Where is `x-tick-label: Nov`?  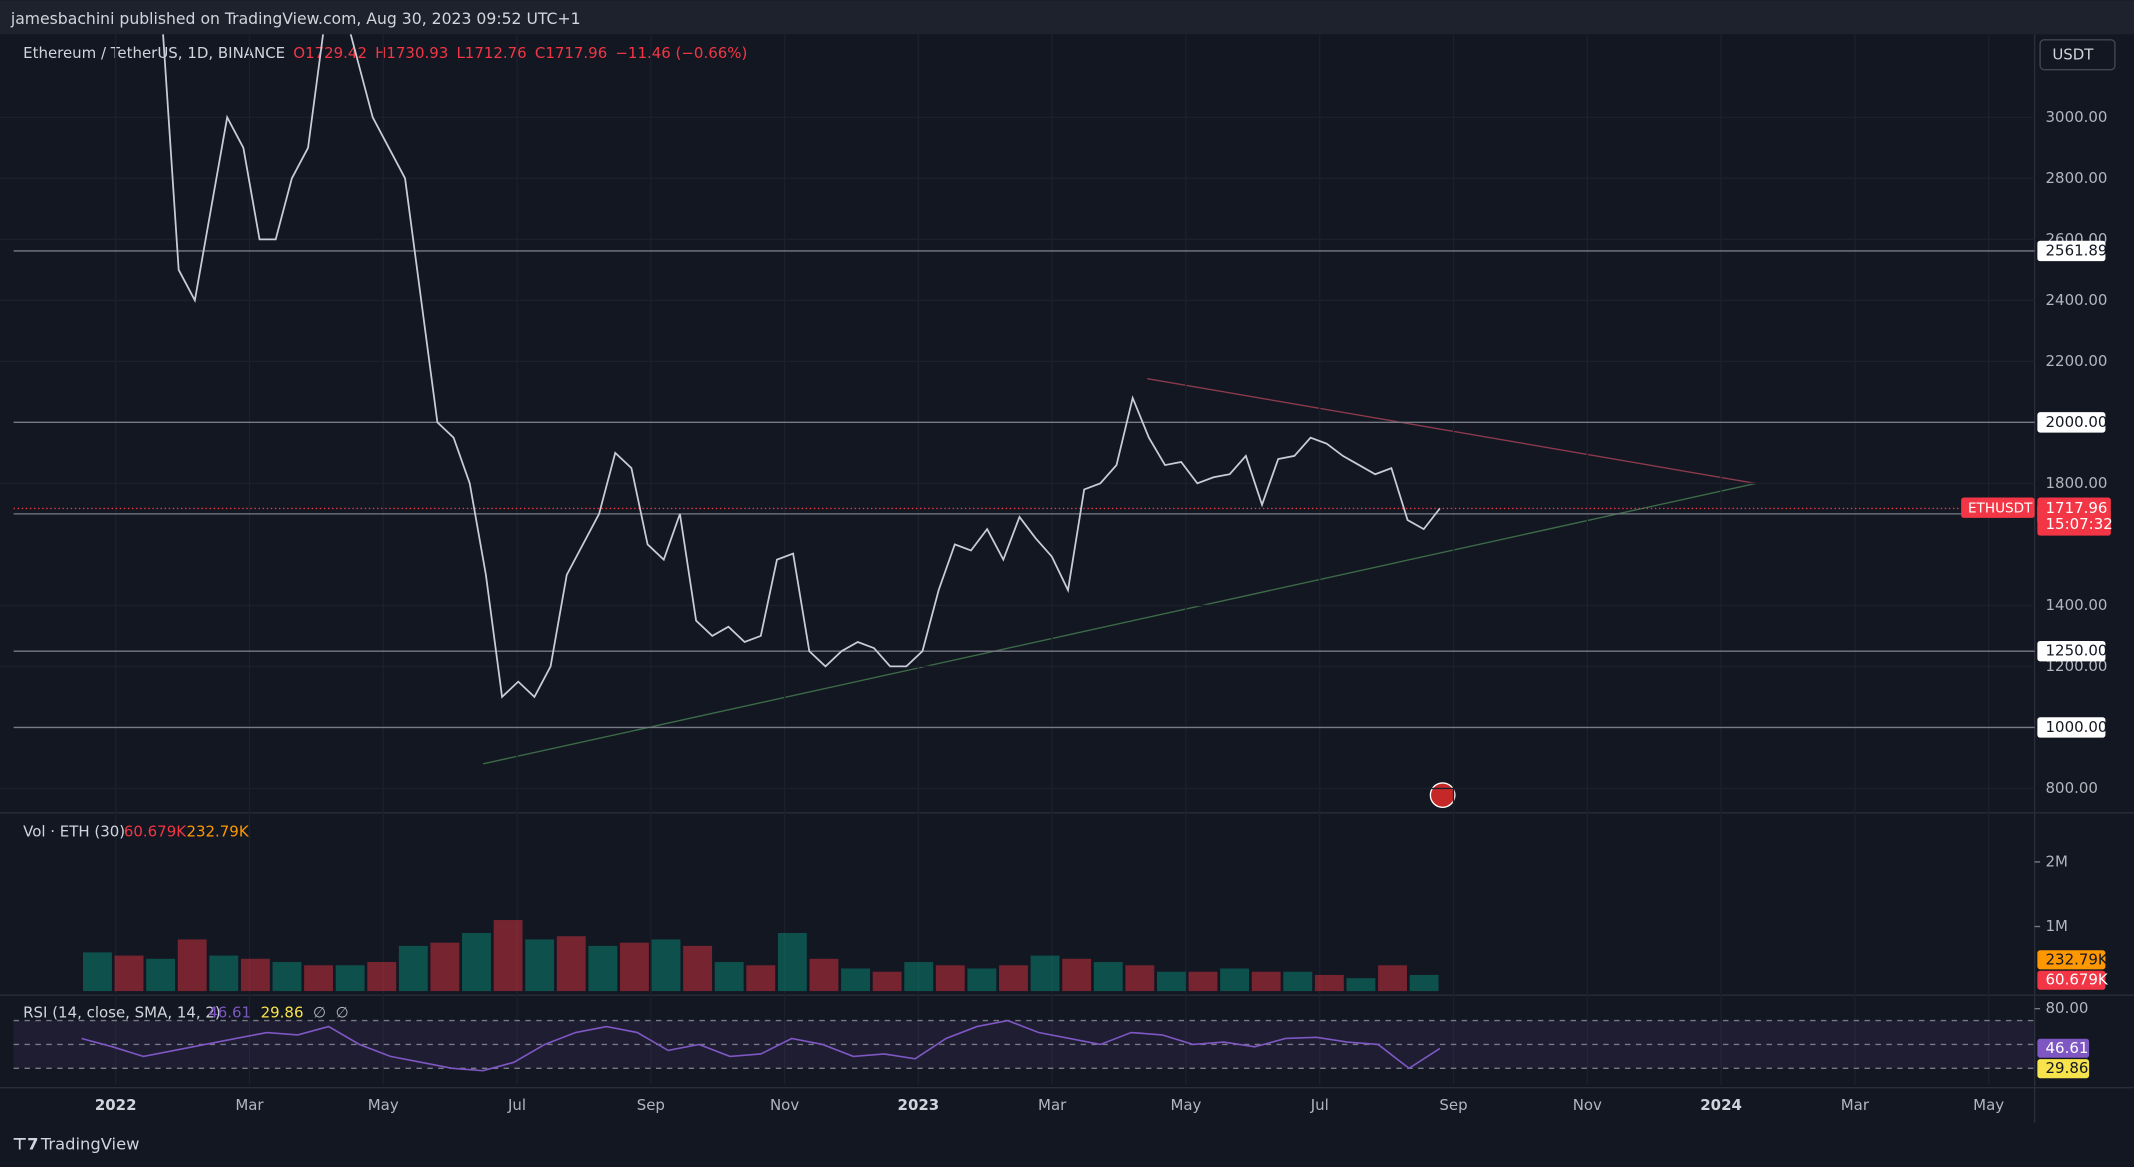
x-tick-label: Nov is located at coordinates (1587, 1105).